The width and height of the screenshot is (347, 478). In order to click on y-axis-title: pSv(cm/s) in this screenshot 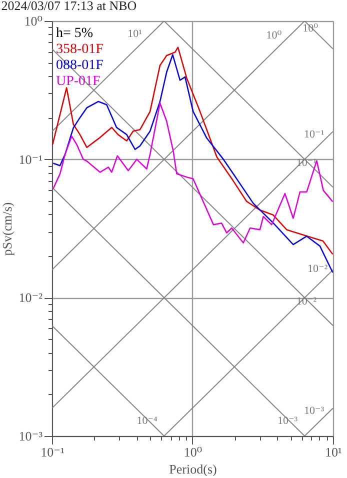, I will do `click(7, 229)`.